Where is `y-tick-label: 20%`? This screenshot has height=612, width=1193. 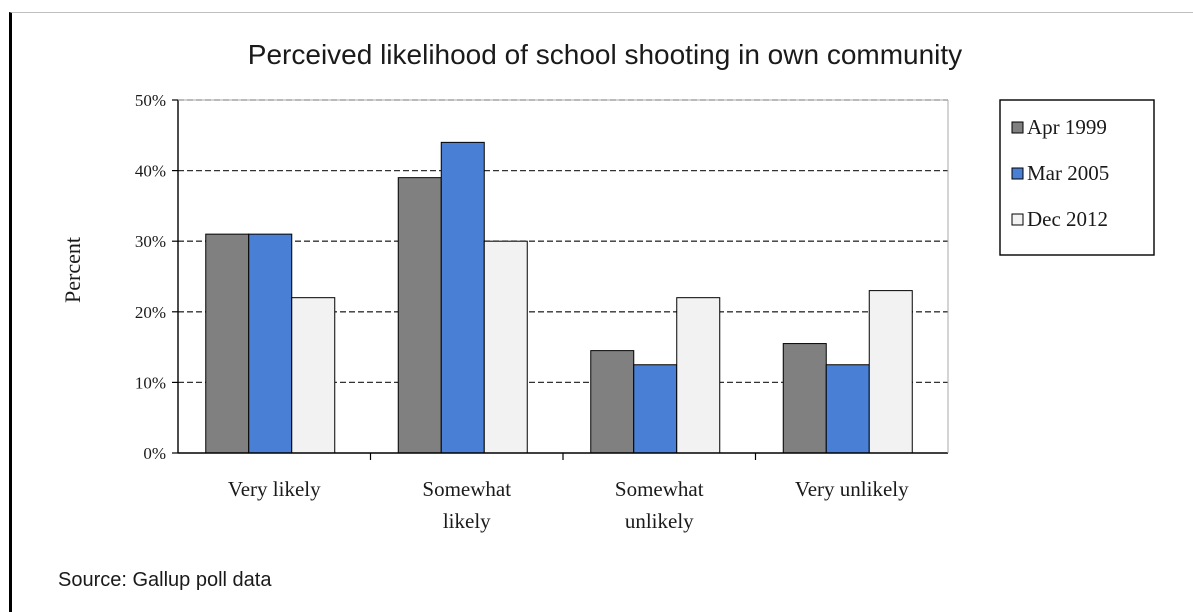 y-tick-label: 20% is located at coordinates (150, 312).